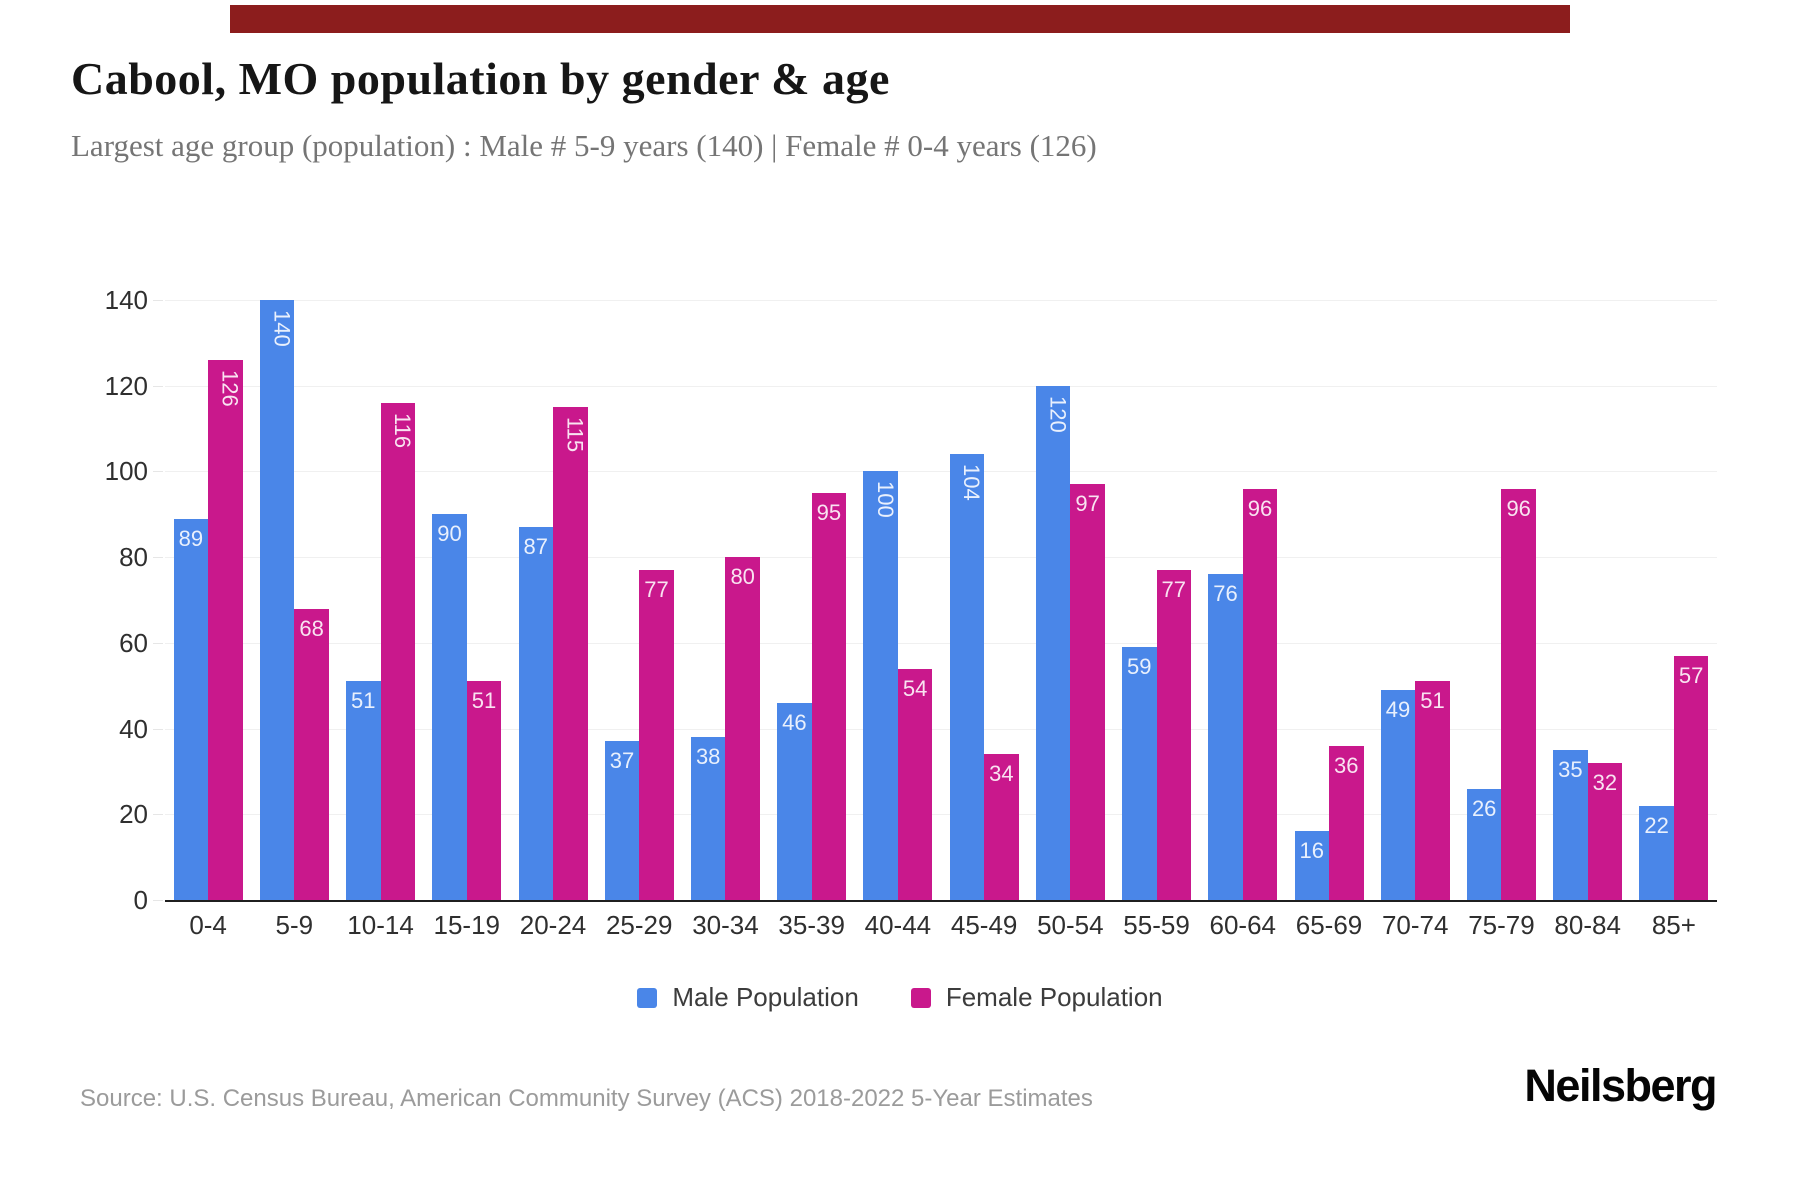 The width and height of the screenshot is (1800, 1200). I want to click on bar-male: 22, so click(1656, 852).